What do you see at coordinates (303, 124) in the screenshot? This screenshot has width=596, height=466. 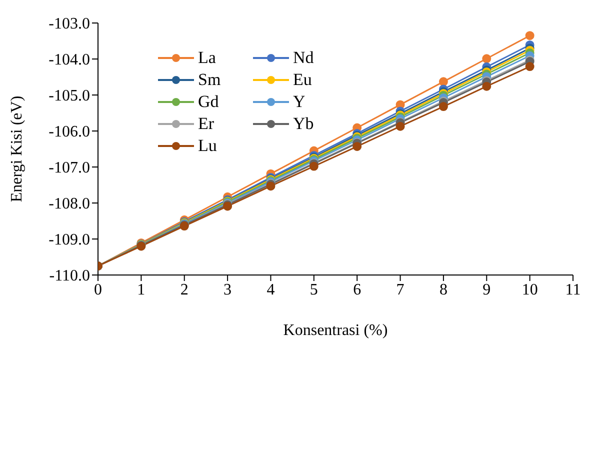 I see `legend-label: Yb` at bounding box center [303, 124].